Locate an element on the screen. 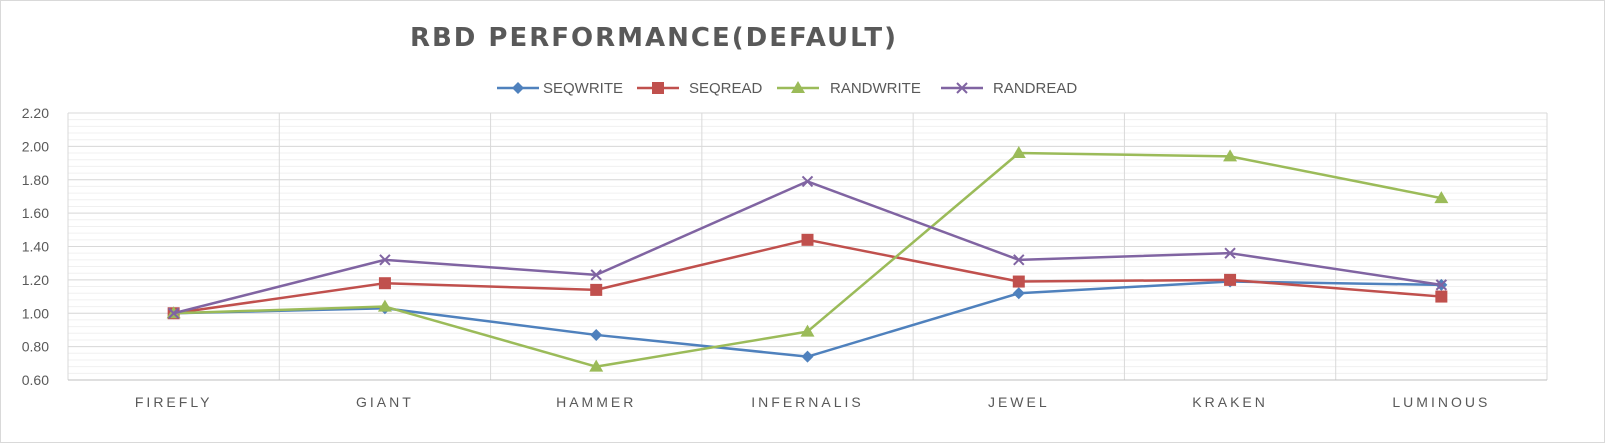 Image resolution: width=1605 pixels, height=448 pixels. y-tick-label: 1.40 is located at coordinates (35, 247).